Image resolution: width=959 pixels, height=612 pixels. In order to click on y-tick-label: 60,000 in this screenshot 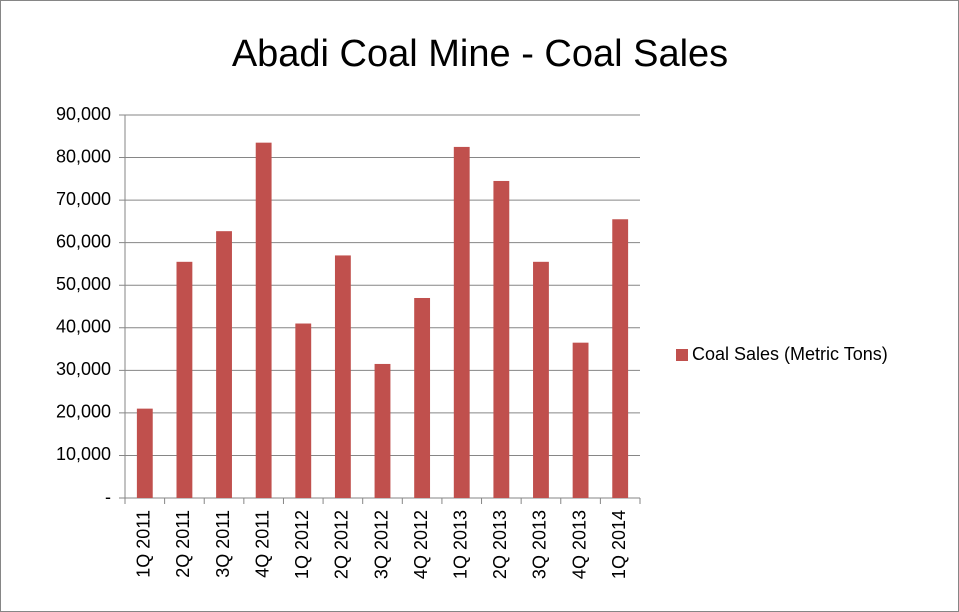, I will do `click(83, 241)`.